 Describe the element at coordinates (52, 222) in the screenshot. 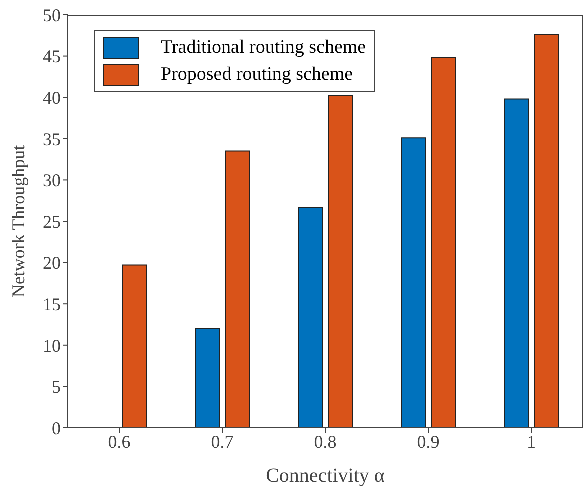

I see `y-tick-label: 25` at that location.